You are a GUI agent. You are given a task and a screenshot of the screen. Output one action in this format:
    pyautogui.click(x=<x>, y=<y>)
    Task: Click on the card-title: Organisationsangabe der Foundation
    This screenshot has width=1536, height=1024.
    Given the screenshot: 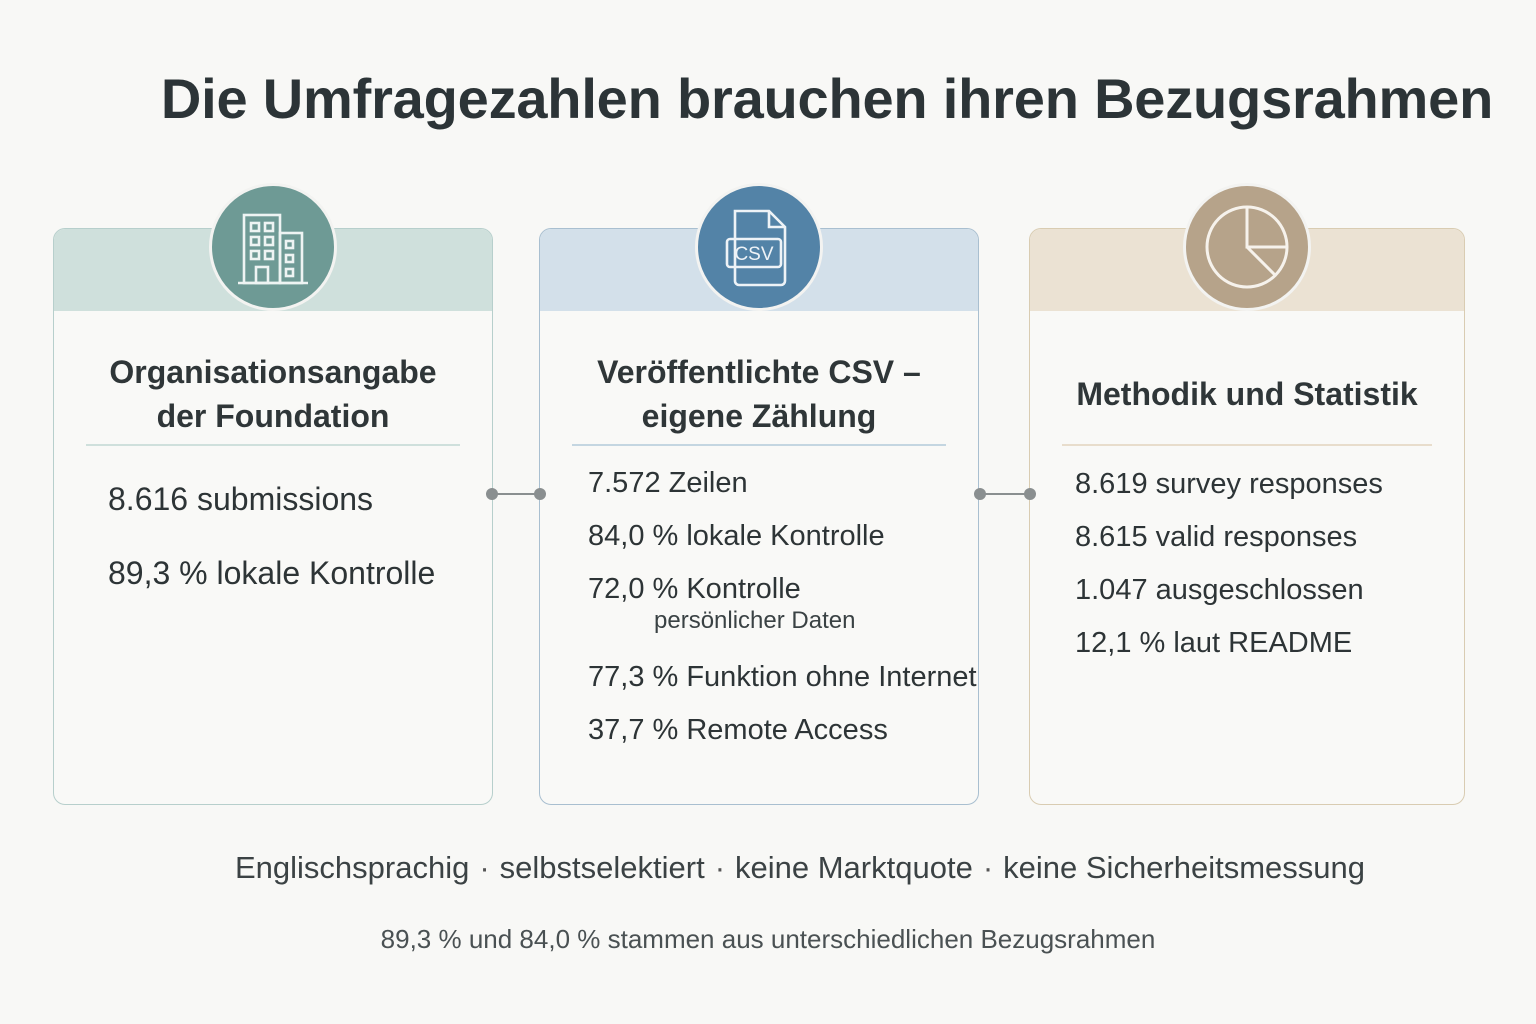 What is the action you would take?
    pyautogui.click(x=273, y=394)
    